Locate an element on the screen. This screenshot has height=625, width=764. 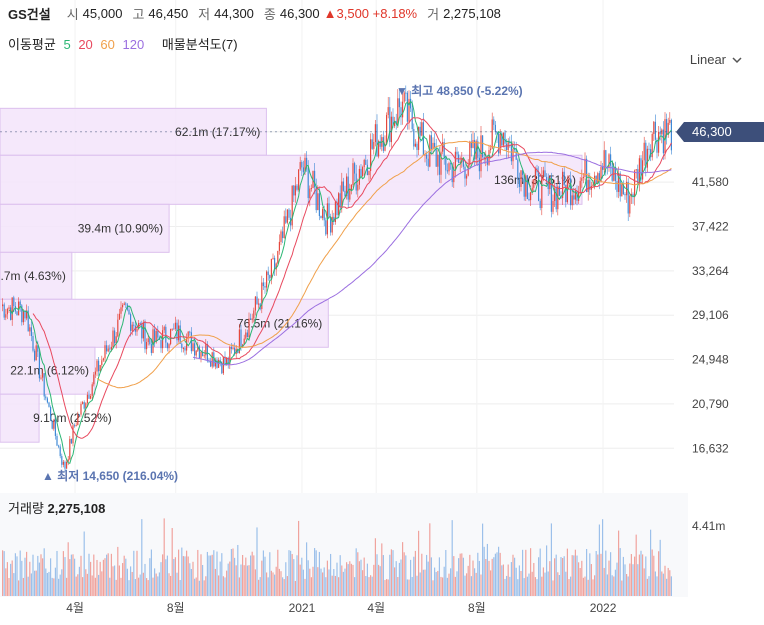
scale-selector: Linear is located at coordinates (716, 59).